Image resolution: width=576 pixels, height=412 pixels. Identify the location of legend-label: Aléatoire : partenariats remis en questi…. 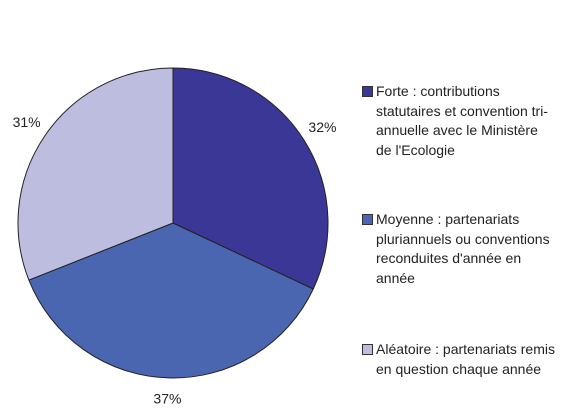
(465, 359).